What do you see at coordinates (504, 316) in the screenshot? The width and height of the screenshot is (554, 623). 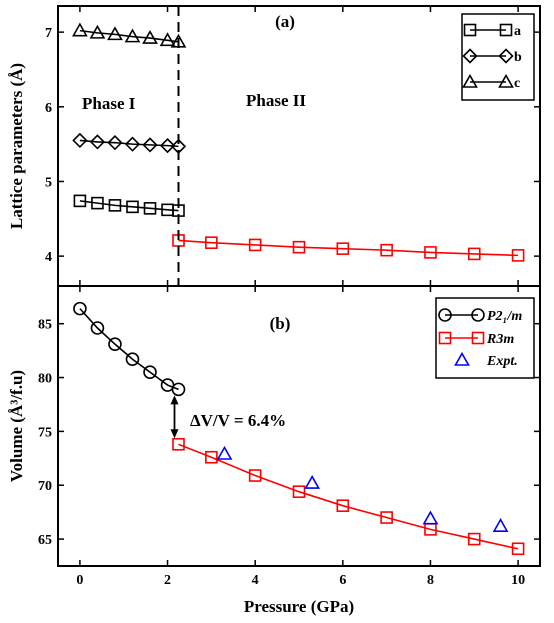 I see `legend-label: P2₁/m` at bounding box center [504, 316].